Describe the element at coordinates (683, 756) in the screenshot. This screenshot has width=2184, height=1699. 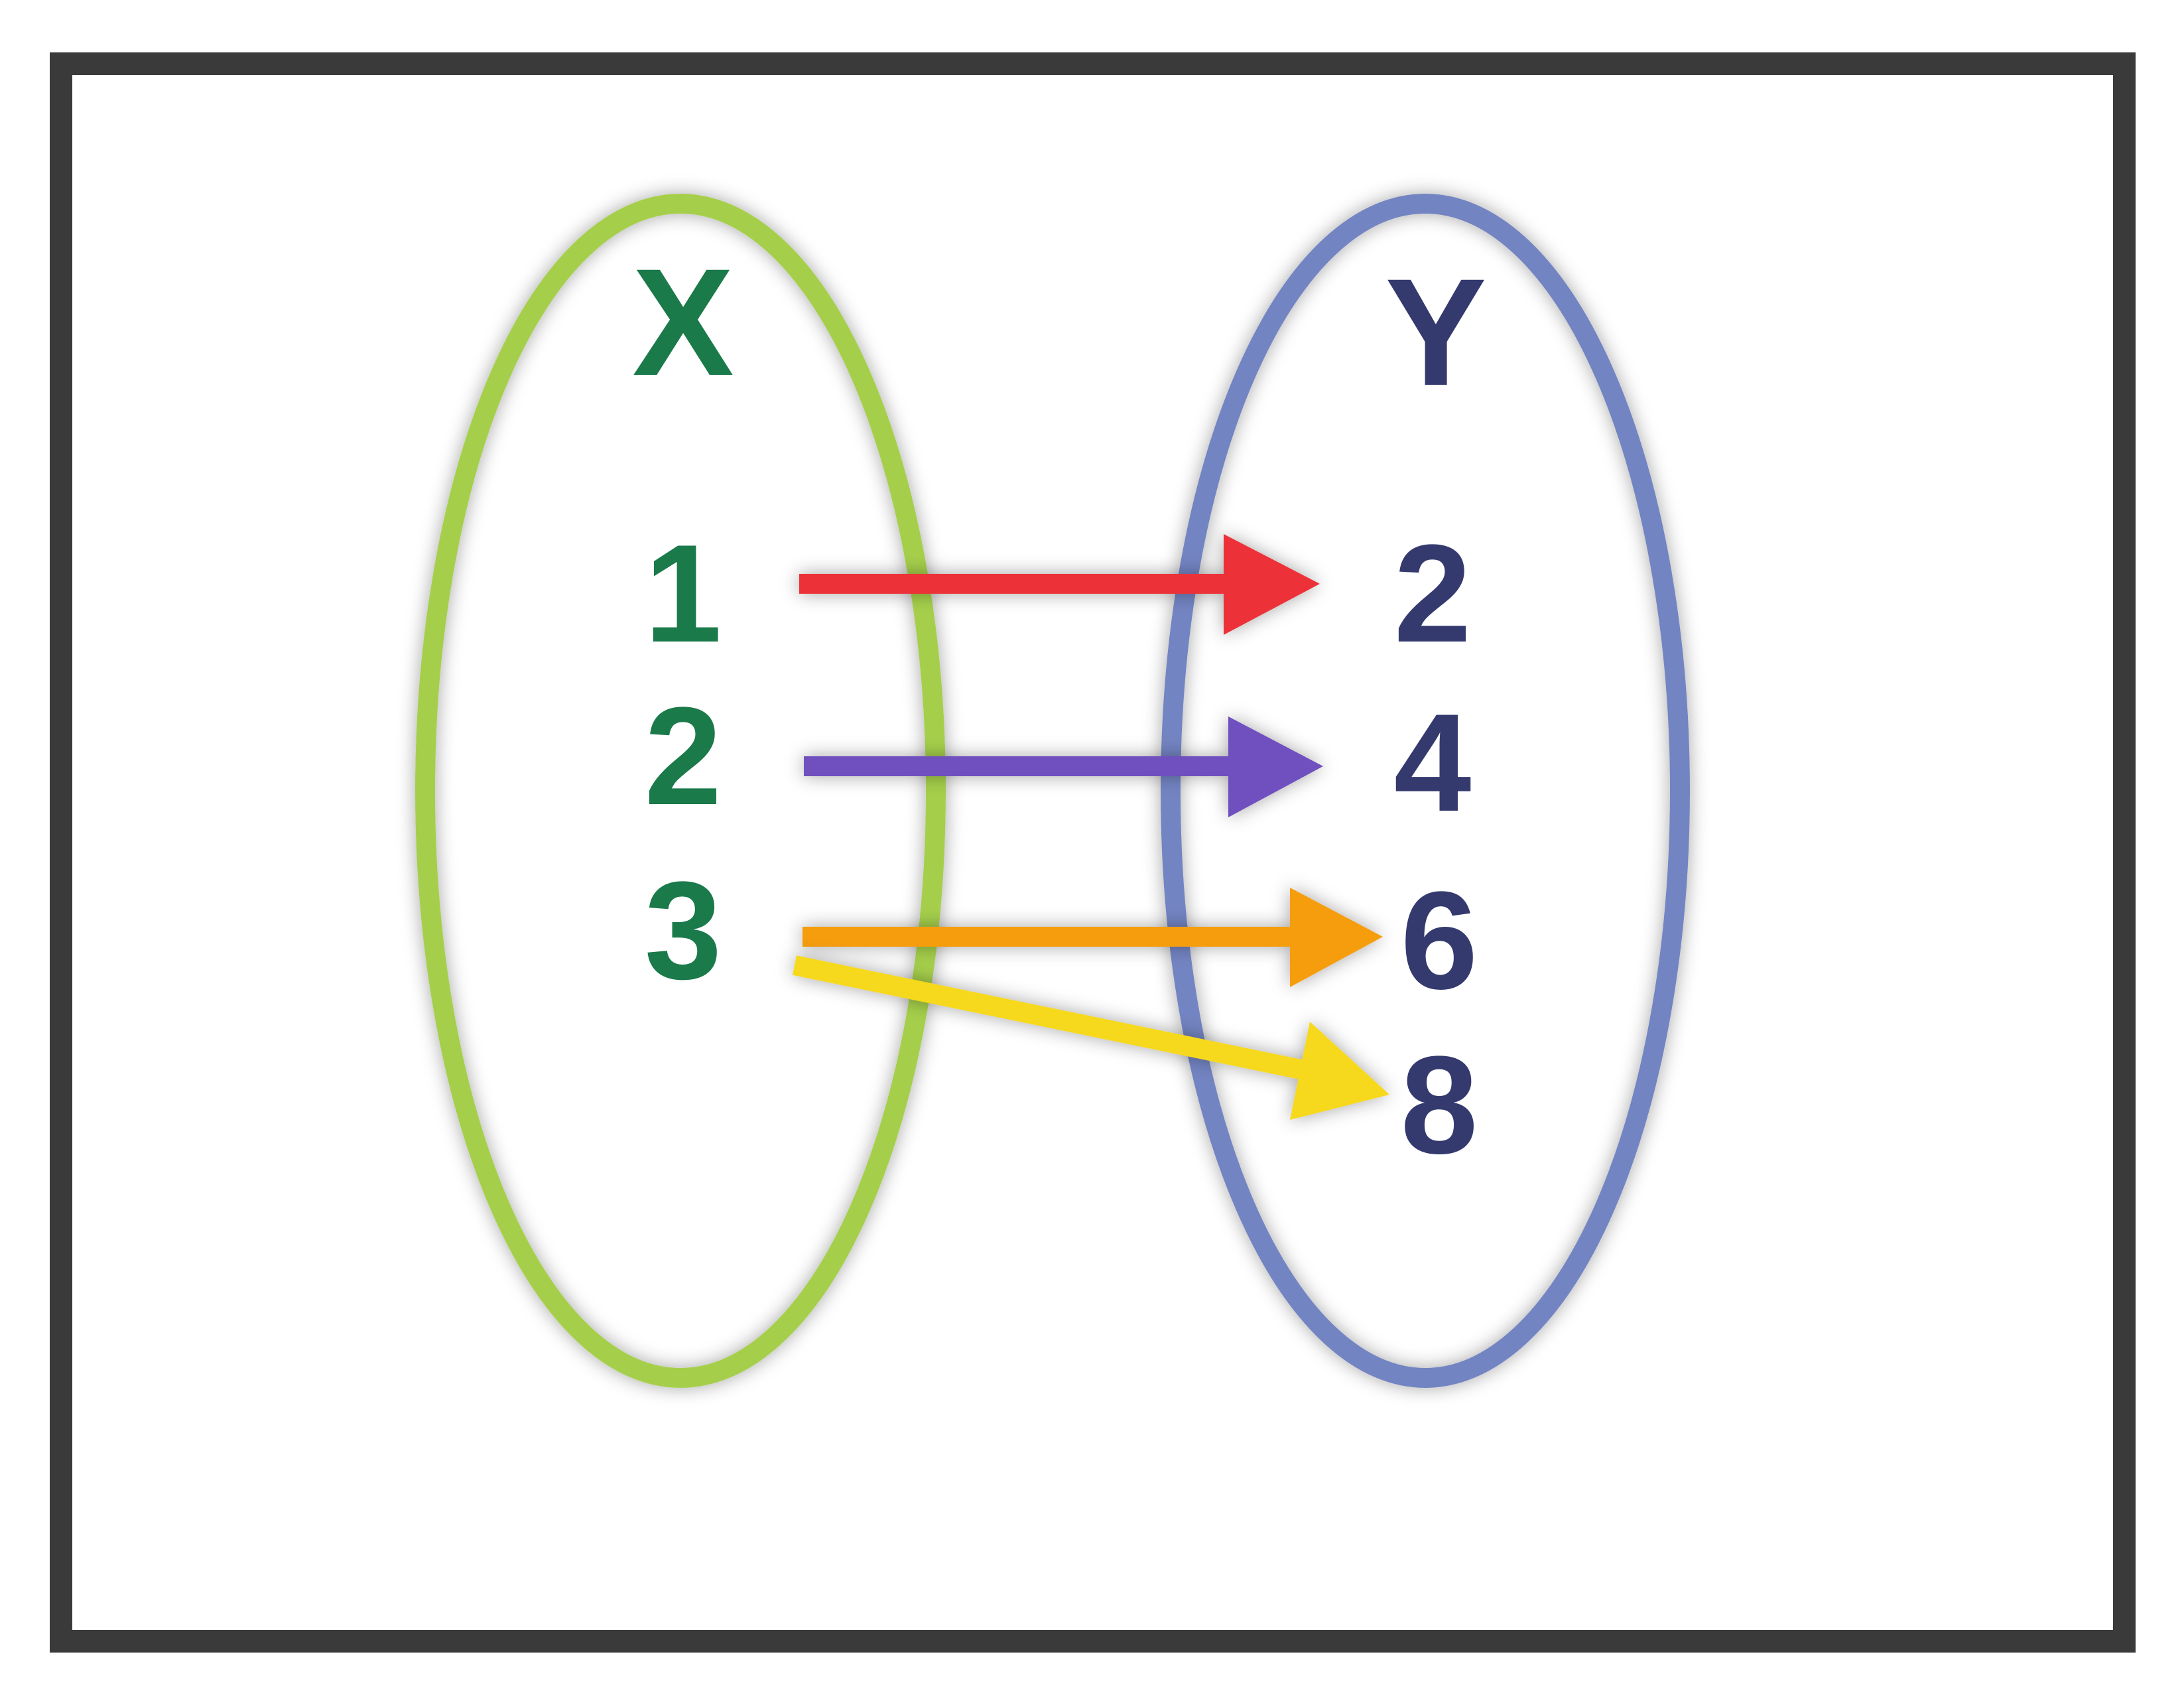
I see `domain-value: 2` at that location.